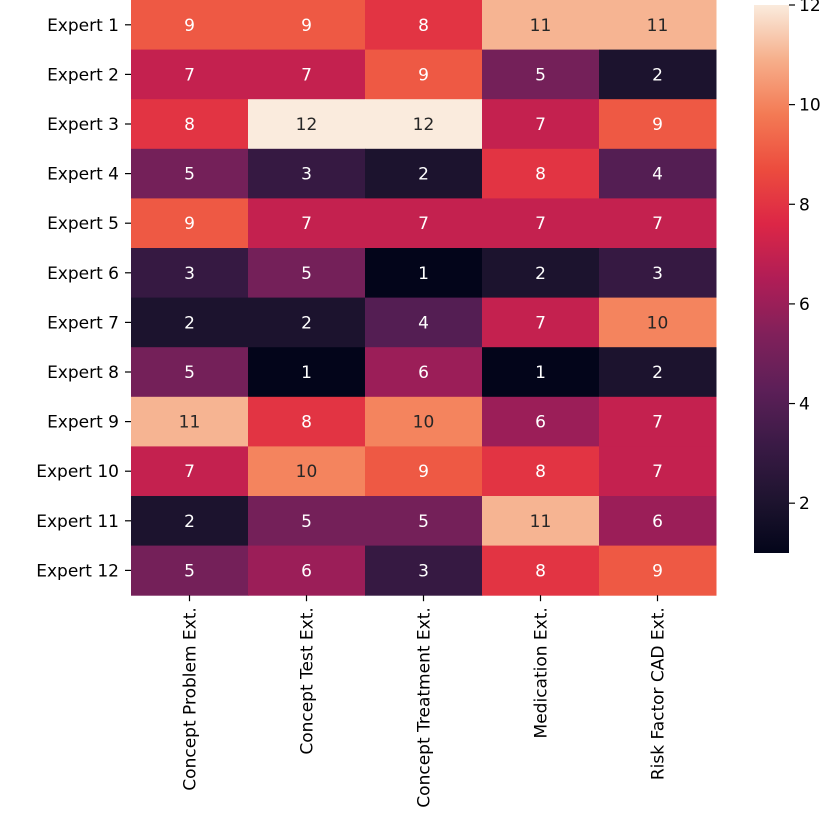  What do you see at coordinates (77, 522) in the screenshot?
I see `row-label: Expert 11` at bounding box center [77, 522].